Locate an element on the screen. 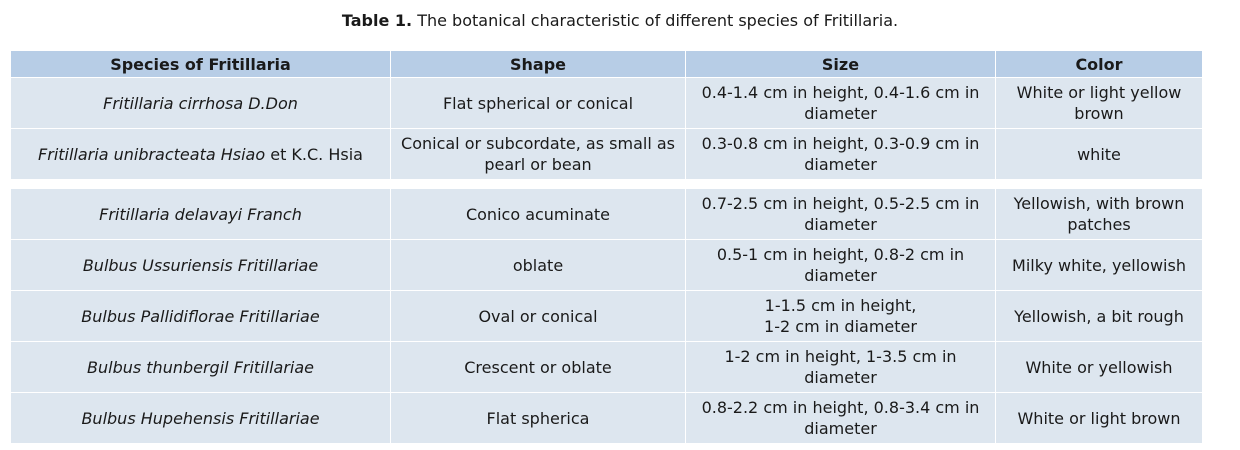 Image resolution: width=1240 pixels, height=450 pixels. species-name: Fritillaria unibracteata Hsiao is located at coordinates (152, 154).